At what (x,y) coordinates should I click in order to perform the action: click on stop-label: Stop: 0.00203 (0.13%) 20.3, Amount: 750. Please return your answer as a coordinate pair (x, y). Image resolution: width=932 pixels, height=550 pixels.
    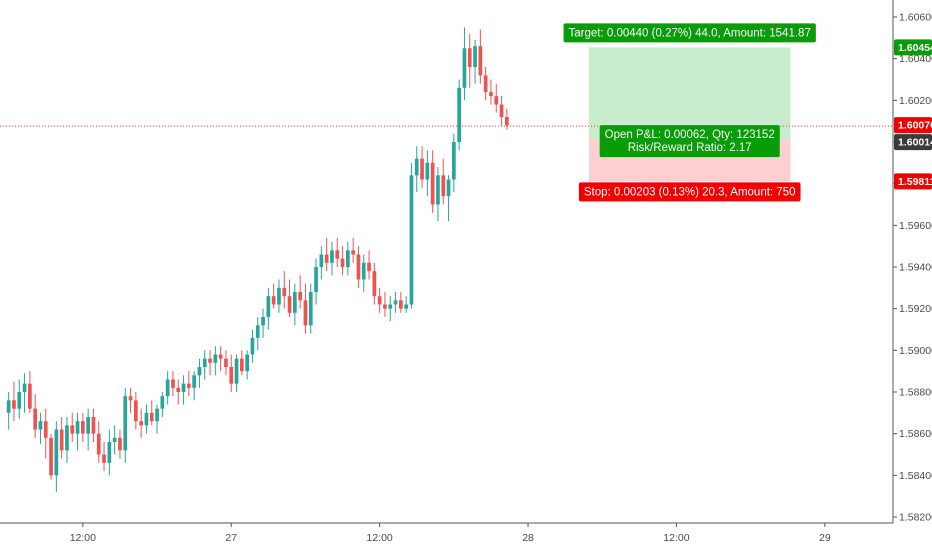
    Looking at the image, I should click on (689, 192).